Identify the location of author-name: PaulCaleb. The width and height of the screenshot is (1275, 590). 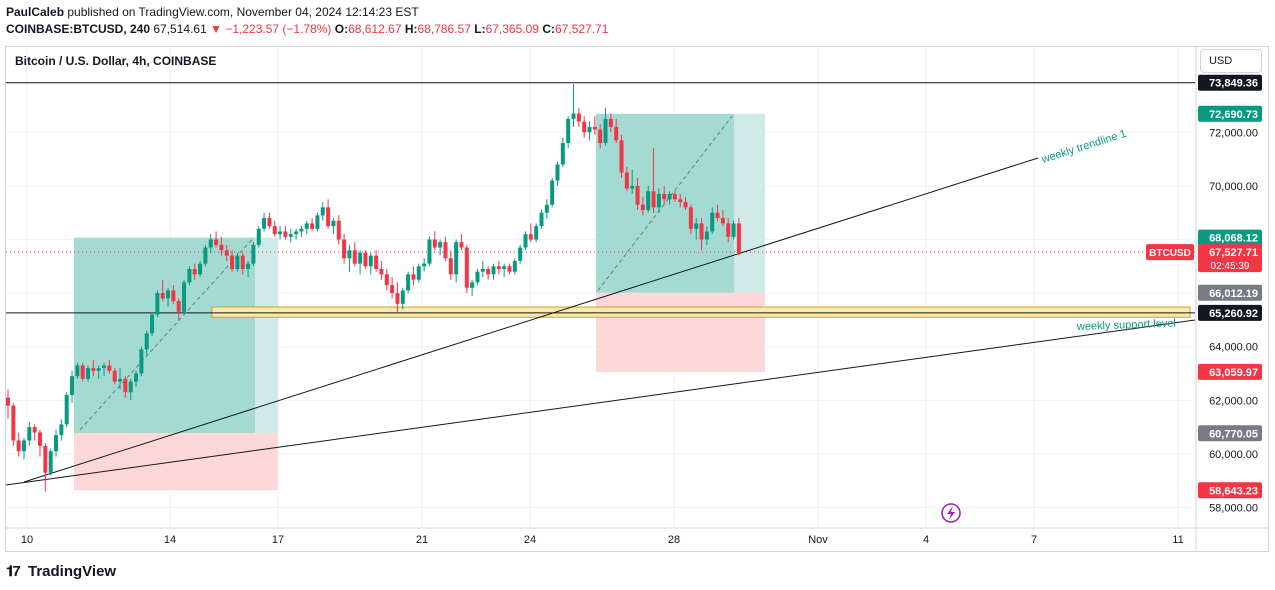
(35, 12).